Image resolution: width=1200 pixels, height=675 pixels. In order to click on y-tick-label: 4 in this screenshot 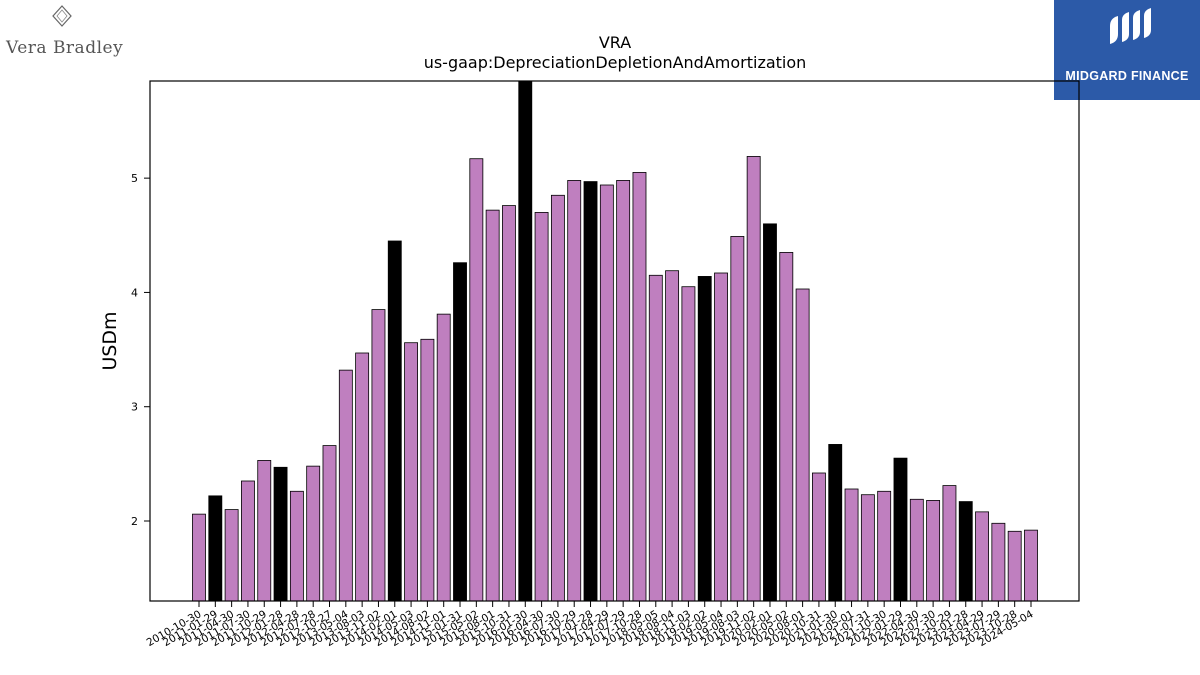, I will do `click(134, 292)`.